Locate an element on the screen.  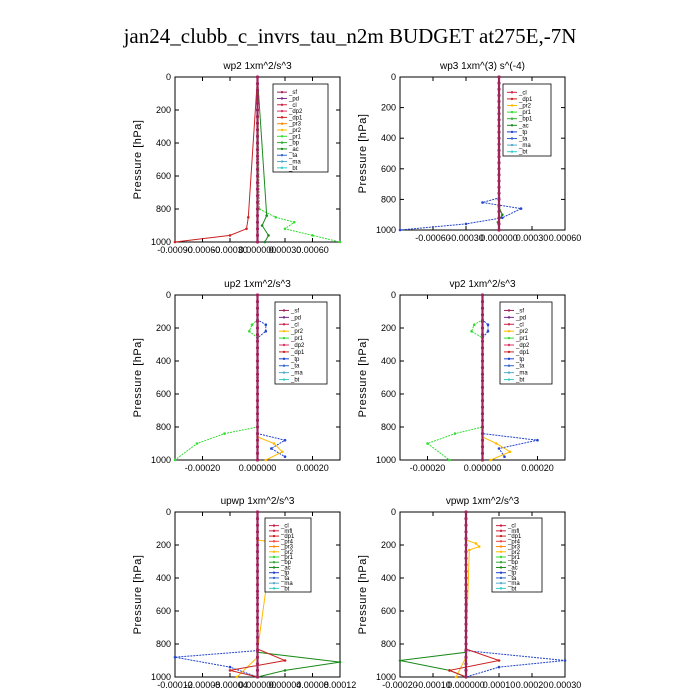
x-tick-label: 0.00010 is located at coordinates (499, 685).